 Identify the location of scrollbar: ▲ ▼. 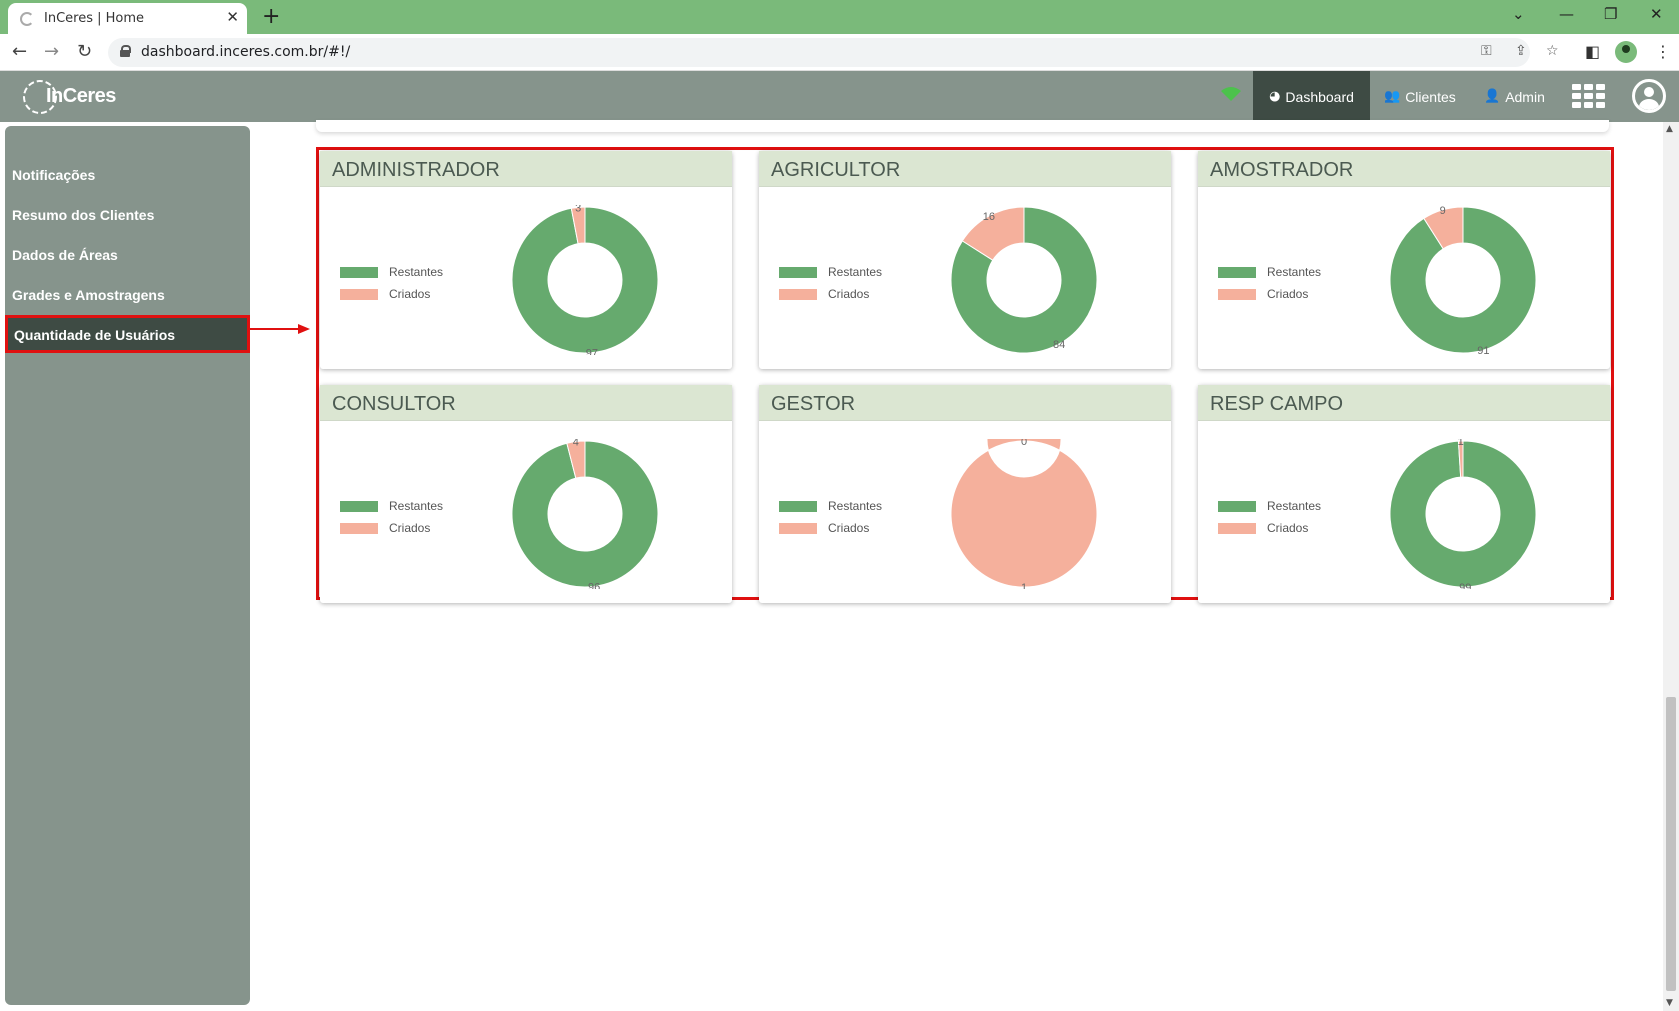
(1671, 566).